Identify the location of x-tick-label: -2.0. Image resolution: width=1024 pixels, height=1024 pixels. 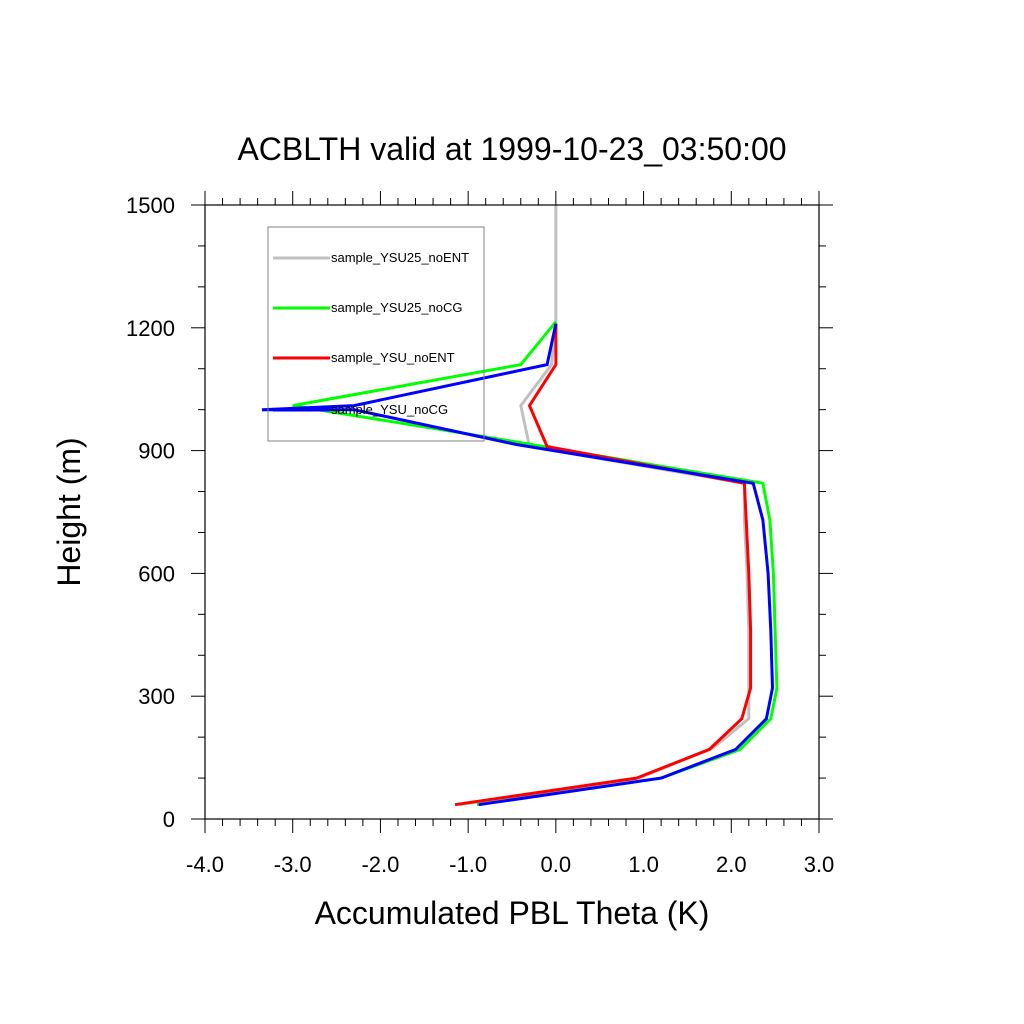
(380, 864).